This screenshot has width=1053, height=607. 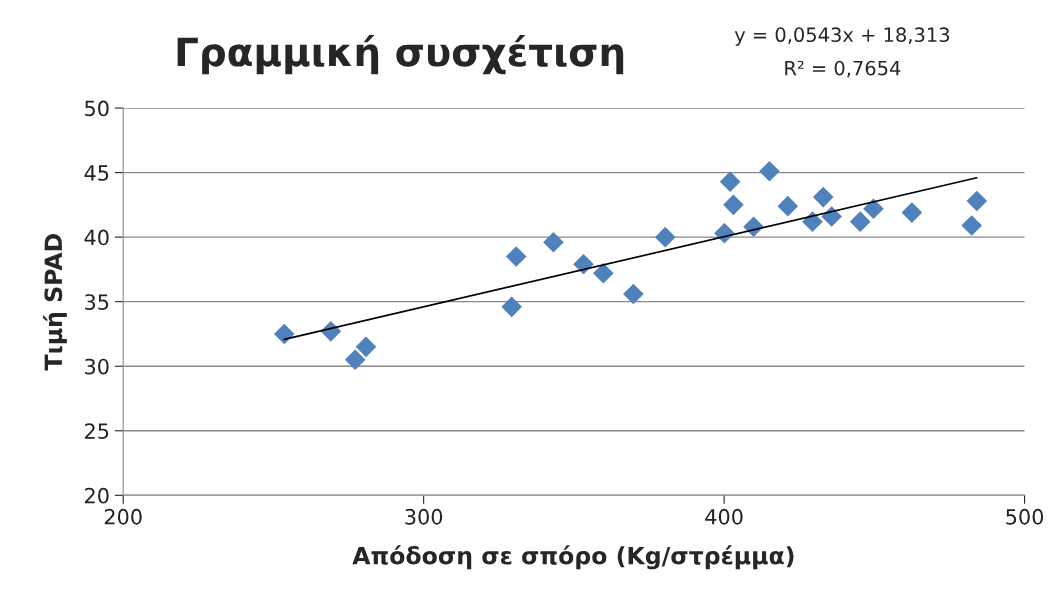 What do you see at coordinates (55, 302) in the screenshot?
I see `y-axis-title: Τιμή SPAD` at bounding box center [55, 302].